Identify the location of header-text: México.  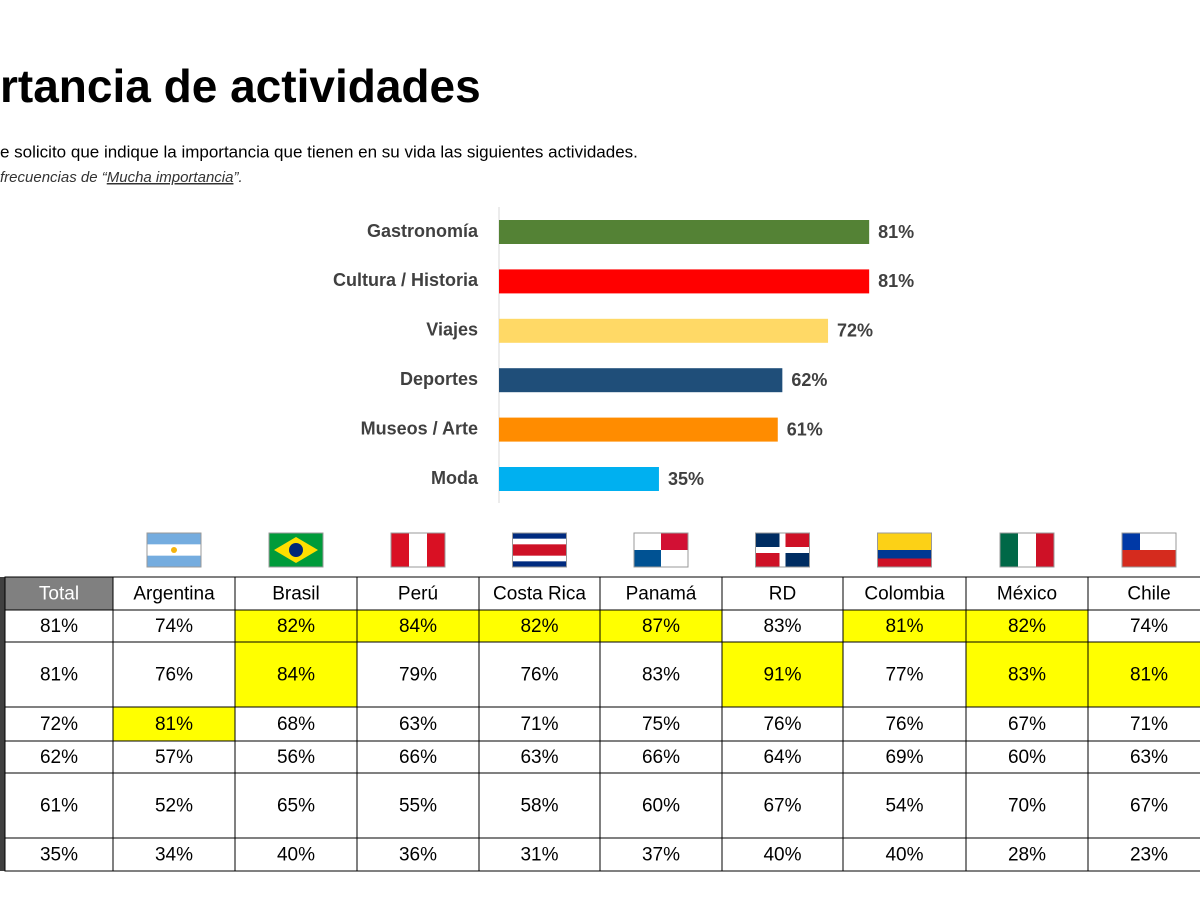
(1027, 594).